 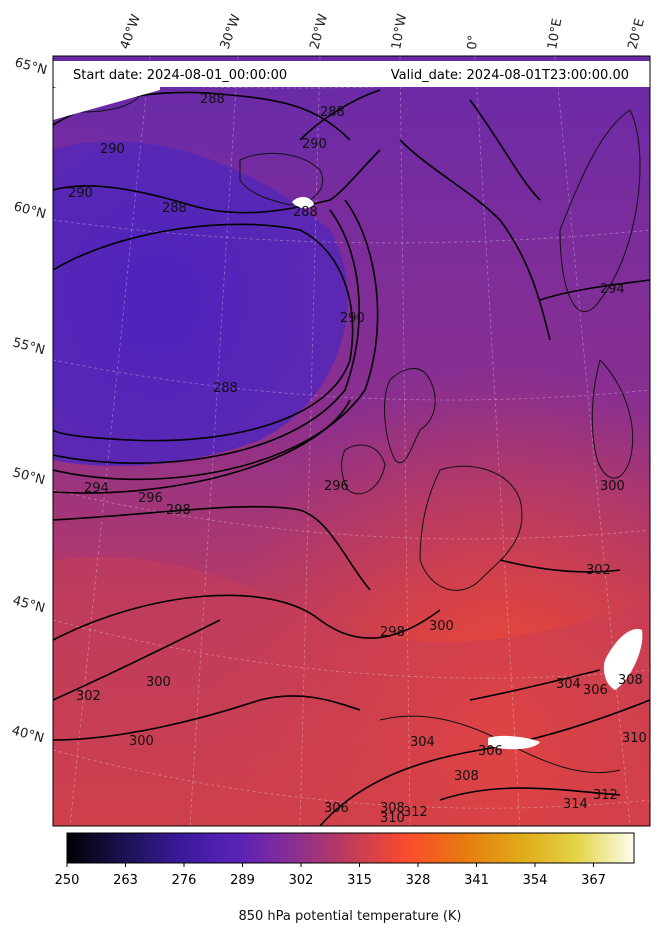 What do you see at coordinates (67, 880) in the screenshot?
I see `colorbar-tick-label: 250` at bounding box center [67, 880].